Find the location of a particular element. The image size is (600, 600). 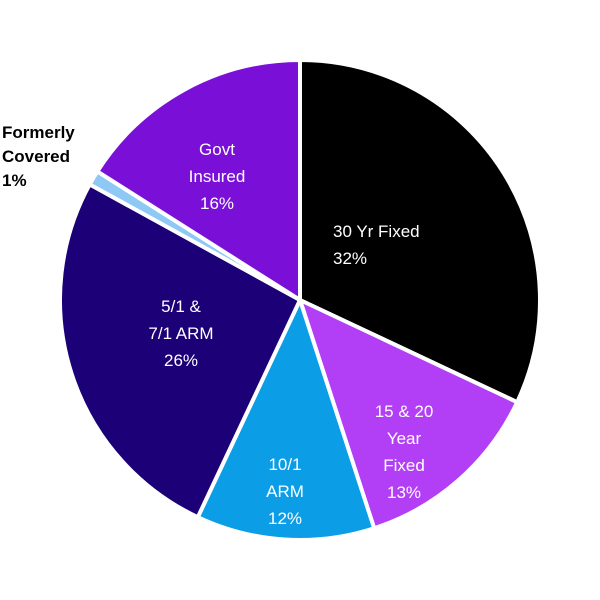

slice-label-5: Govt Insured 16% is located at coordinates (217, 176).